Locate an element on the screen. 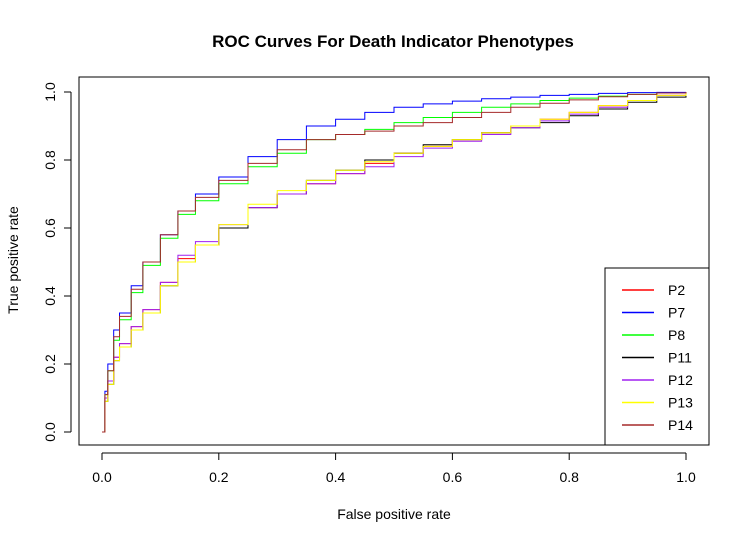  y-tick-label: 0.6 is located at coordinates (50, 228).